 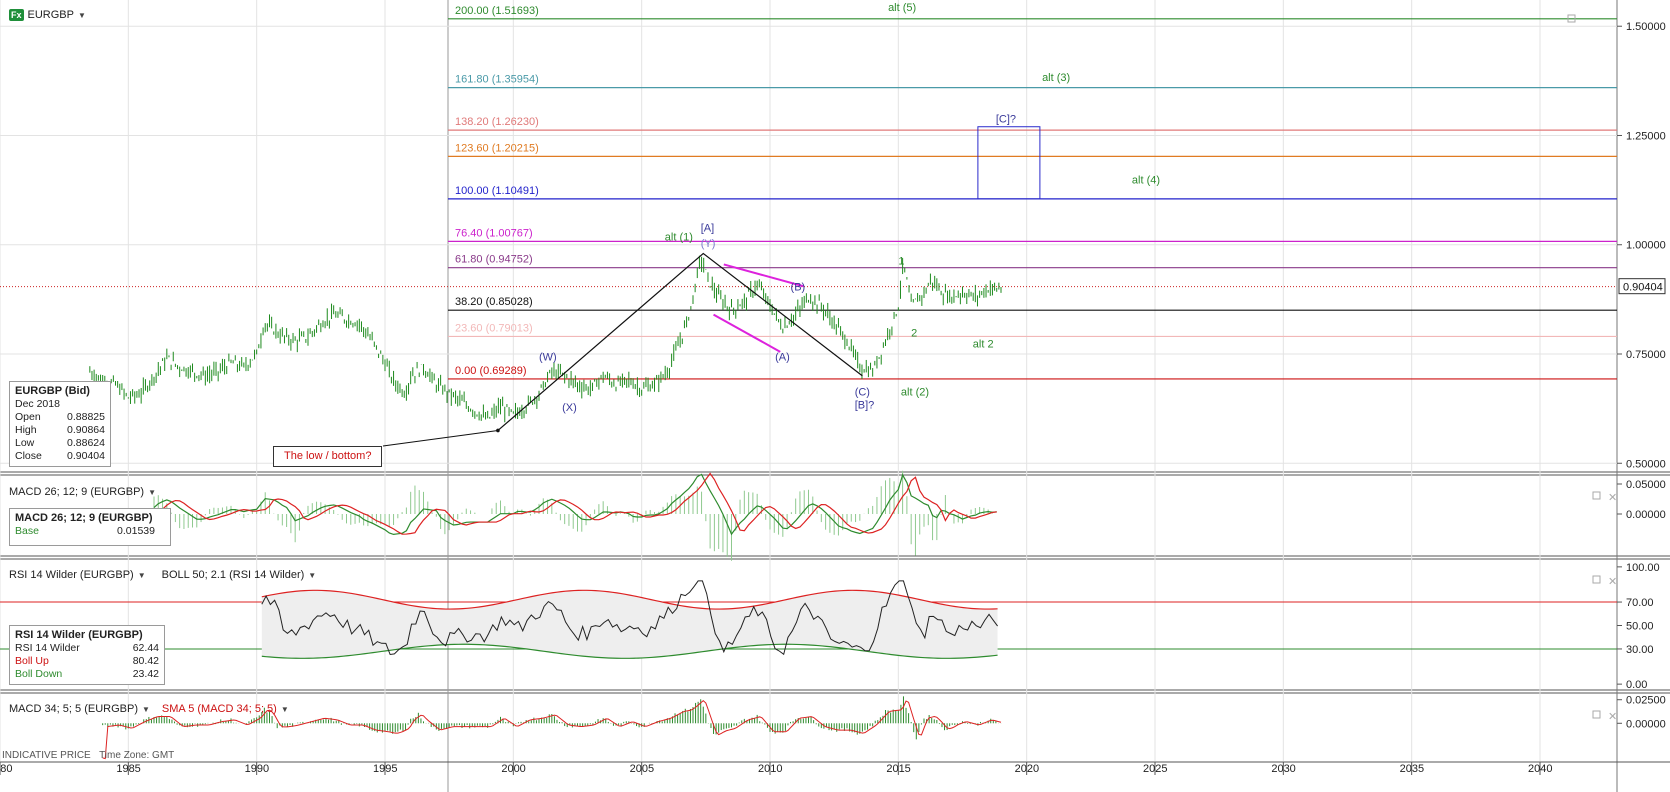 I want to click on info-row: Close 0.90404, so click(x=60, y=456).